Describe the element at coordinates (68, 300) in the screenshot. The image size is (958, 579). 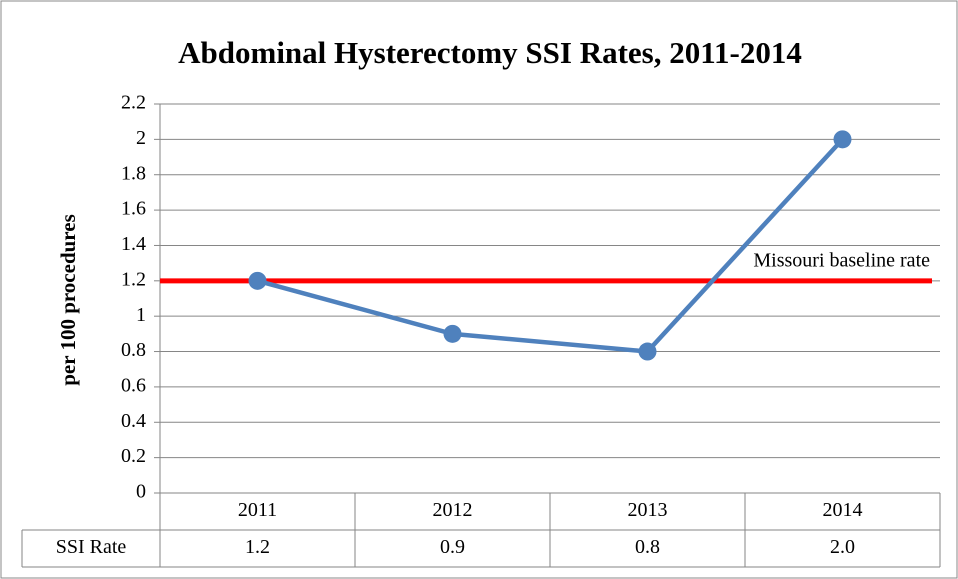
I see `y-axis-label: per 100 procedures` at that location.